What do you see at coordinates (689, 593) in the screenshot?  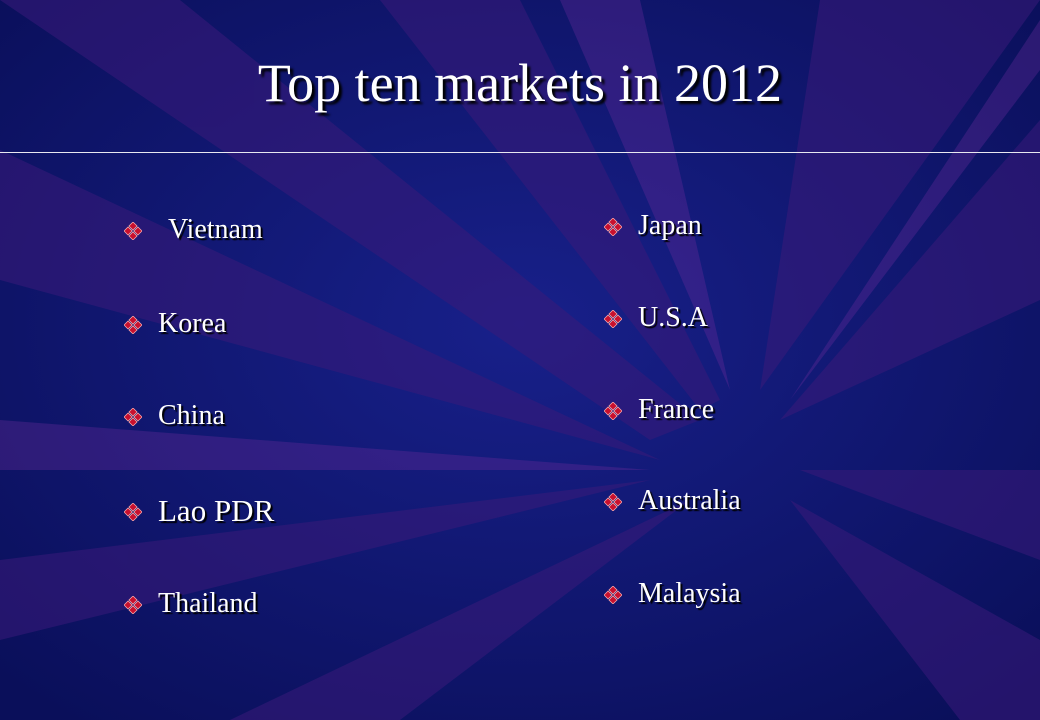 I see `market-item: Malaysia` at bounding box center [689, 593].